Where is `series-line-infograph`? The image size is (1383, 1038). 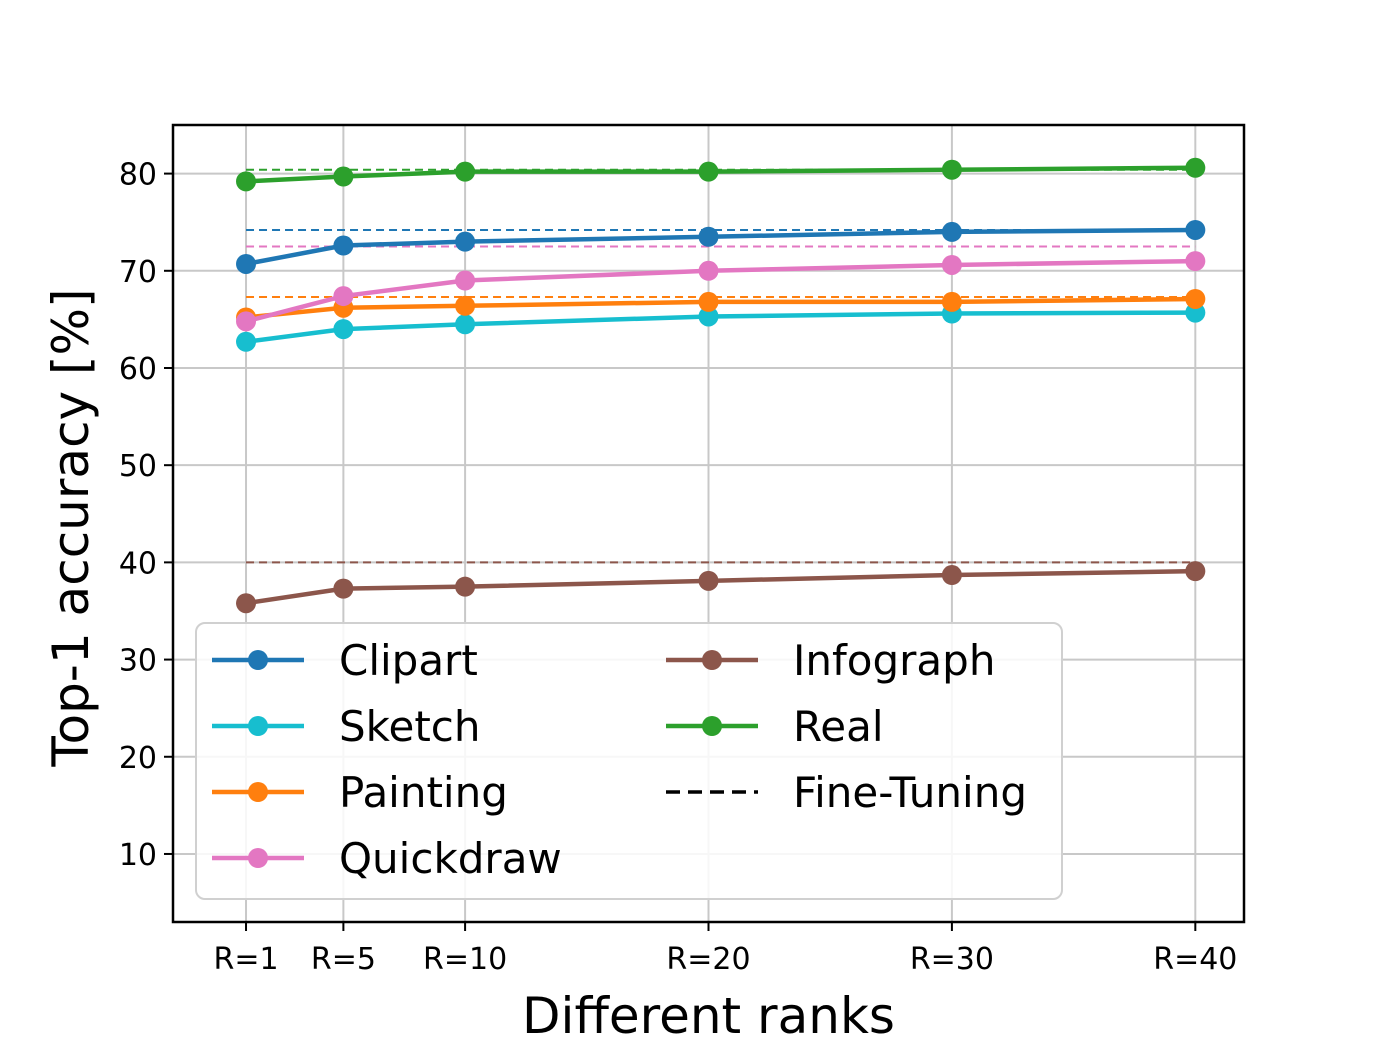
series-line-infograph is located at coordinates (720, 587).